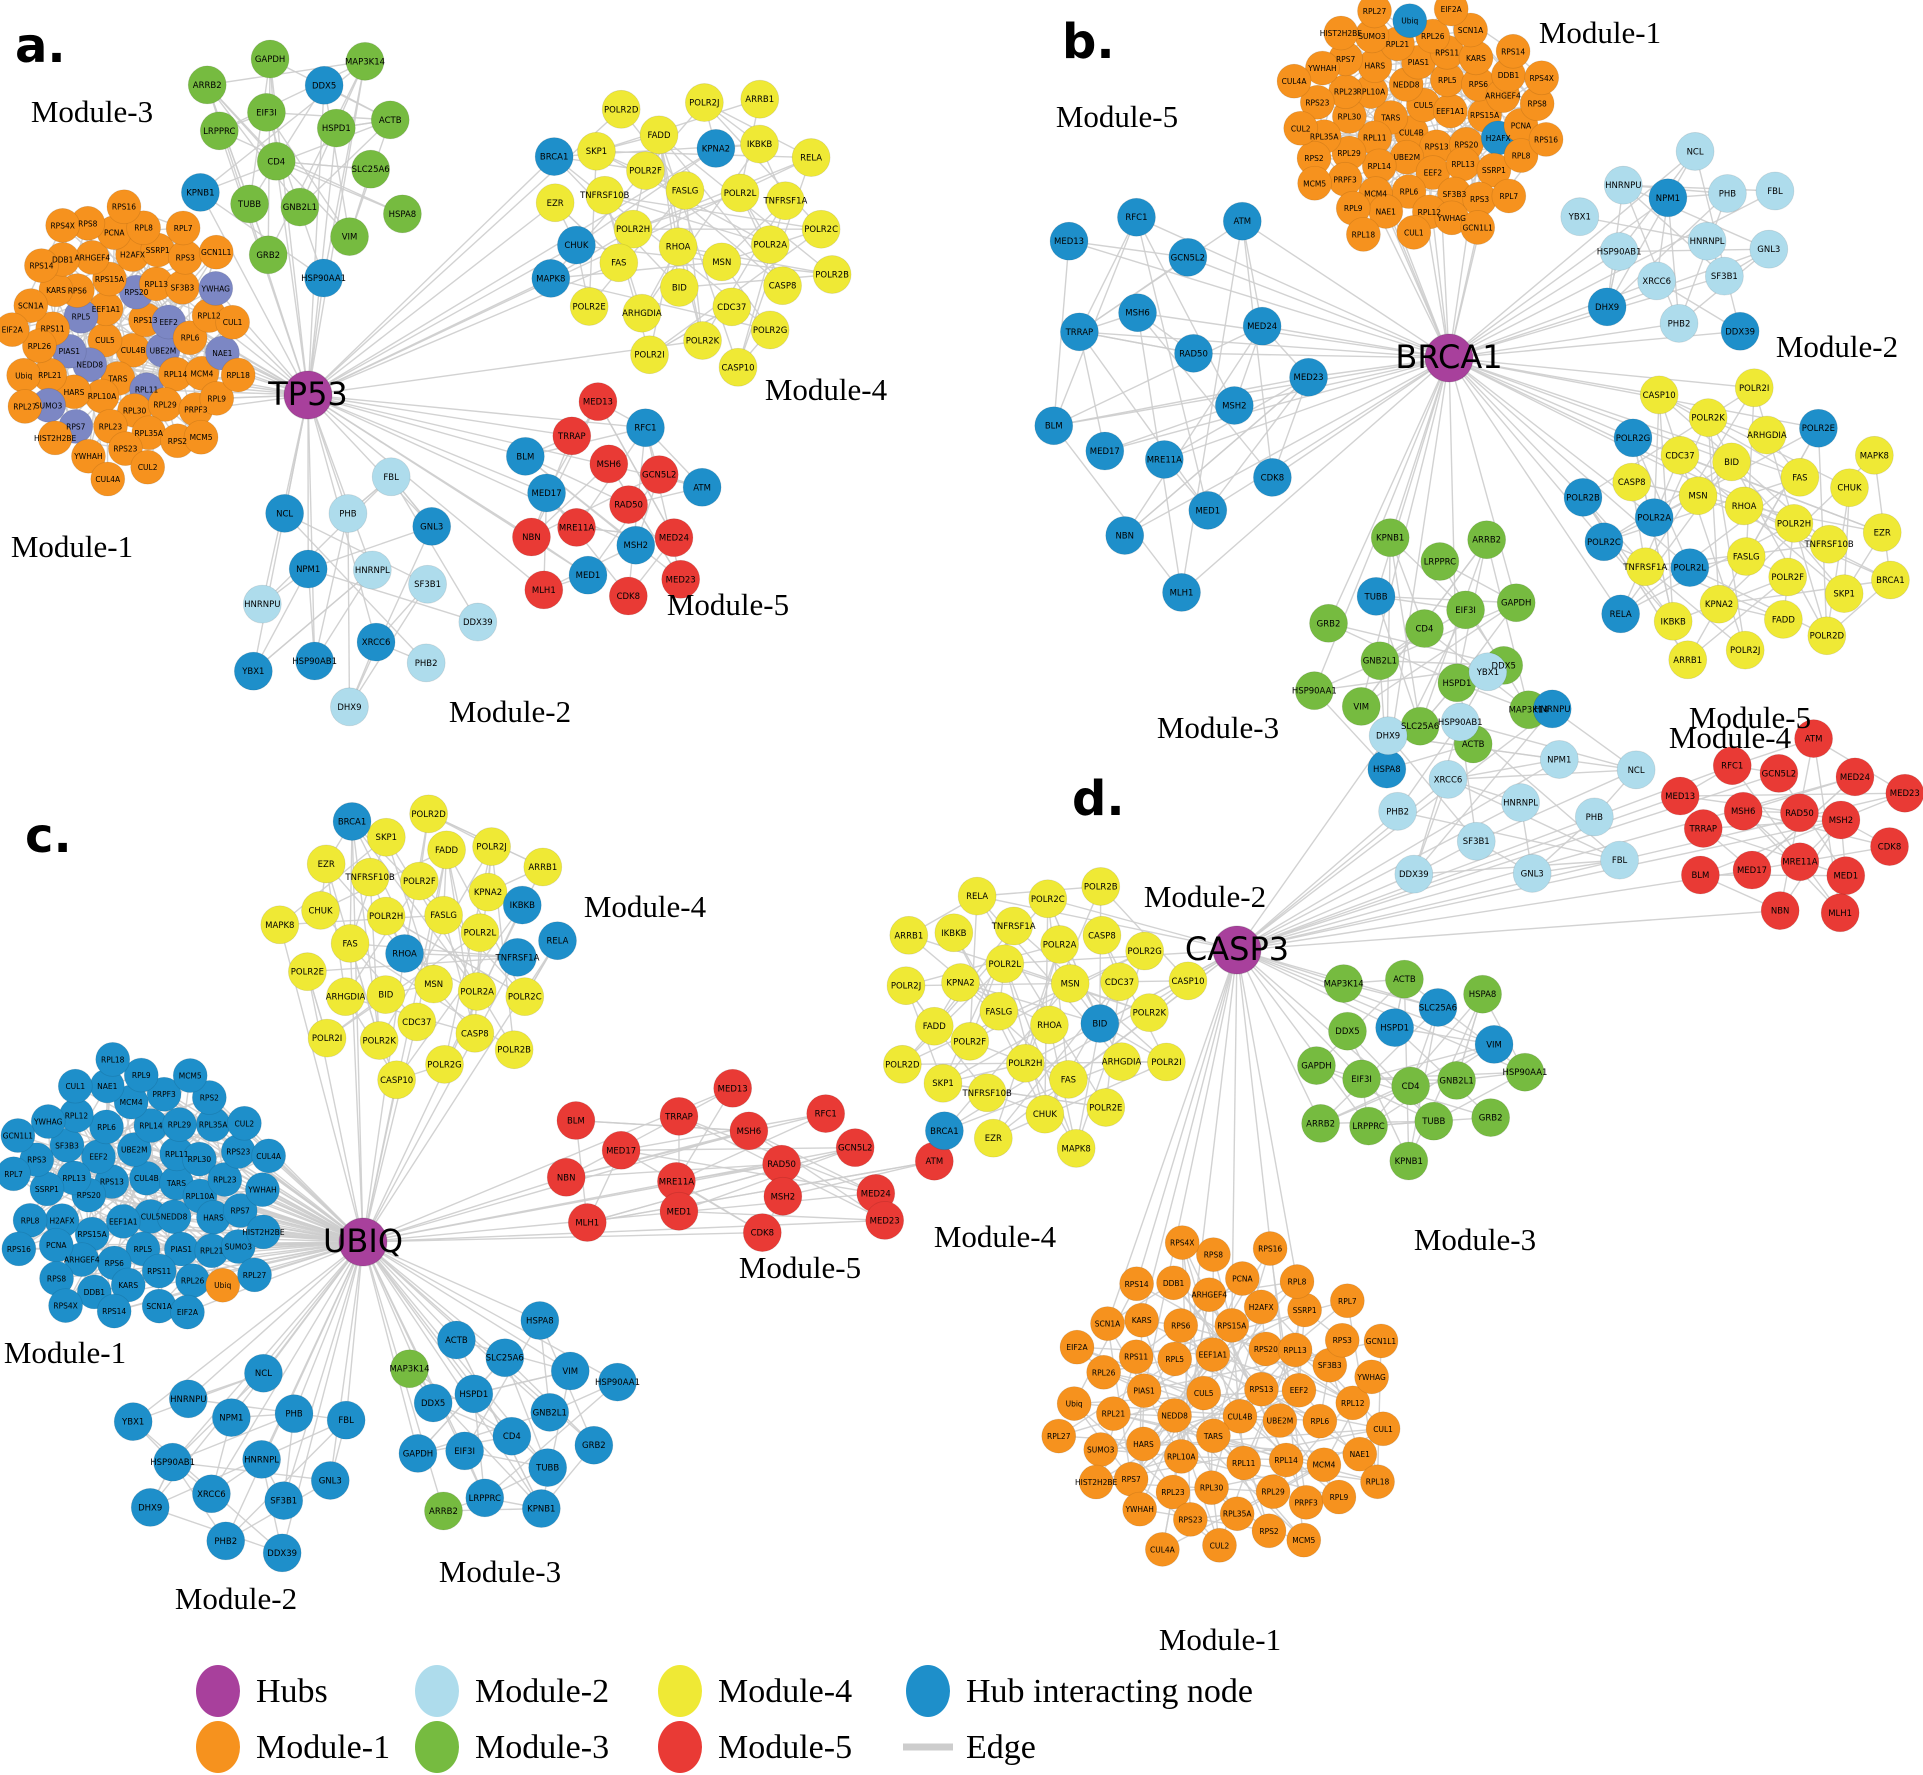 The height and width of the screenshot is (1775, 1923). I want to click on node-PHB, so click(348, 513).